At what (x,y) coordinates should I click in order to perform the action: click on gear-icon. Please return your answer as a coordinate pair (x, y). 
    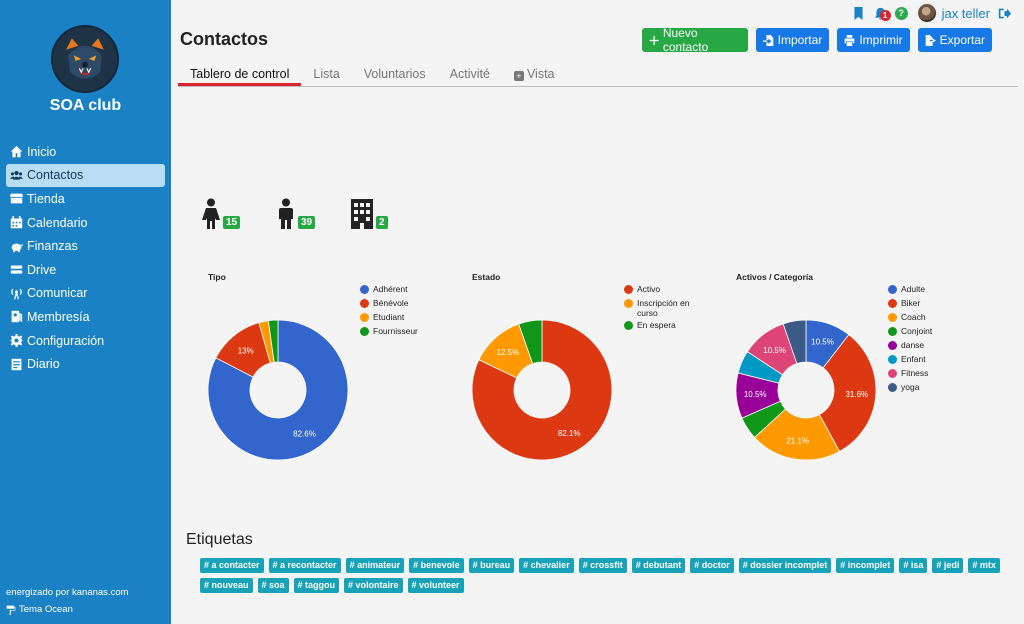
    Looking at the image, I should click on (16, 341).